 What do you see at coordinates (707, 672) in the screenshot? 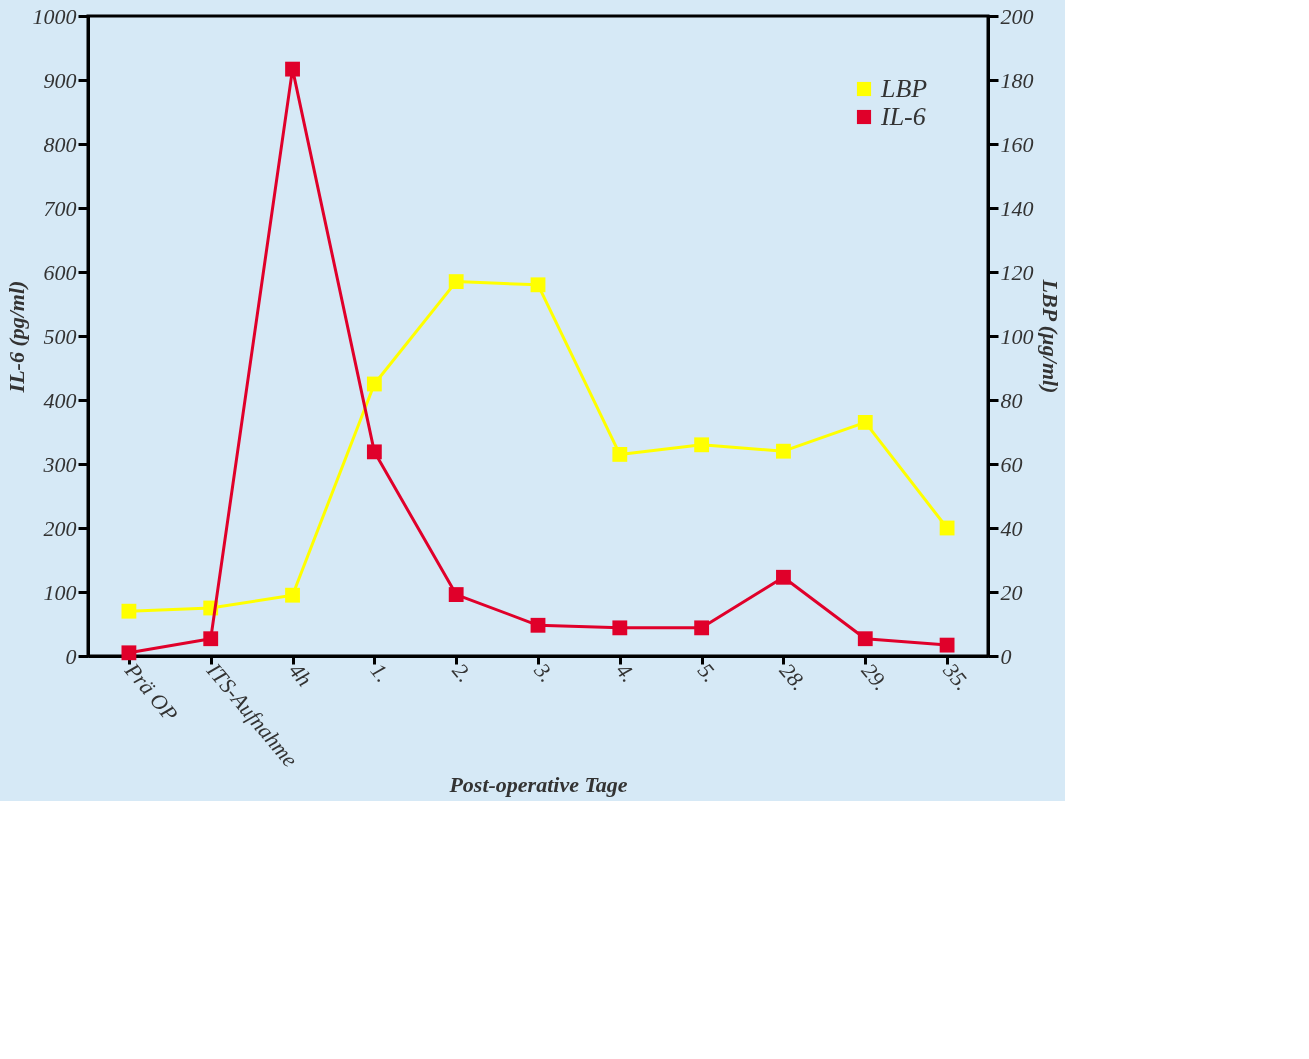
I see `x-tick-label: 5.` at bounding box center [707, 672].